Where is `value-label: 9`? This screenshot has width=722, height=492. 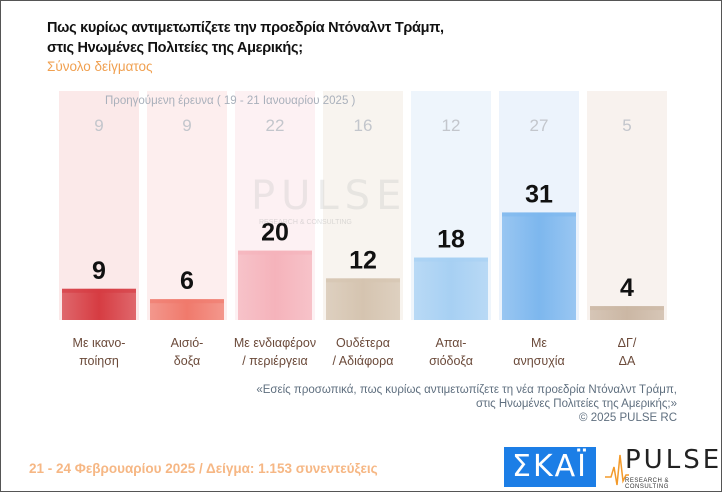
value-label: 9 is located at coordinates (99, 271).